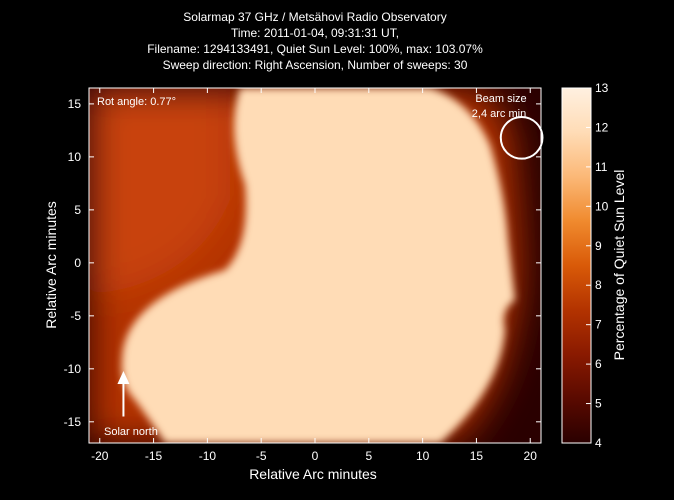  Describe the element at coordinates (313, 474) in the screenshot. I see `x-axis-label: Relative Arc minutes` at that location.